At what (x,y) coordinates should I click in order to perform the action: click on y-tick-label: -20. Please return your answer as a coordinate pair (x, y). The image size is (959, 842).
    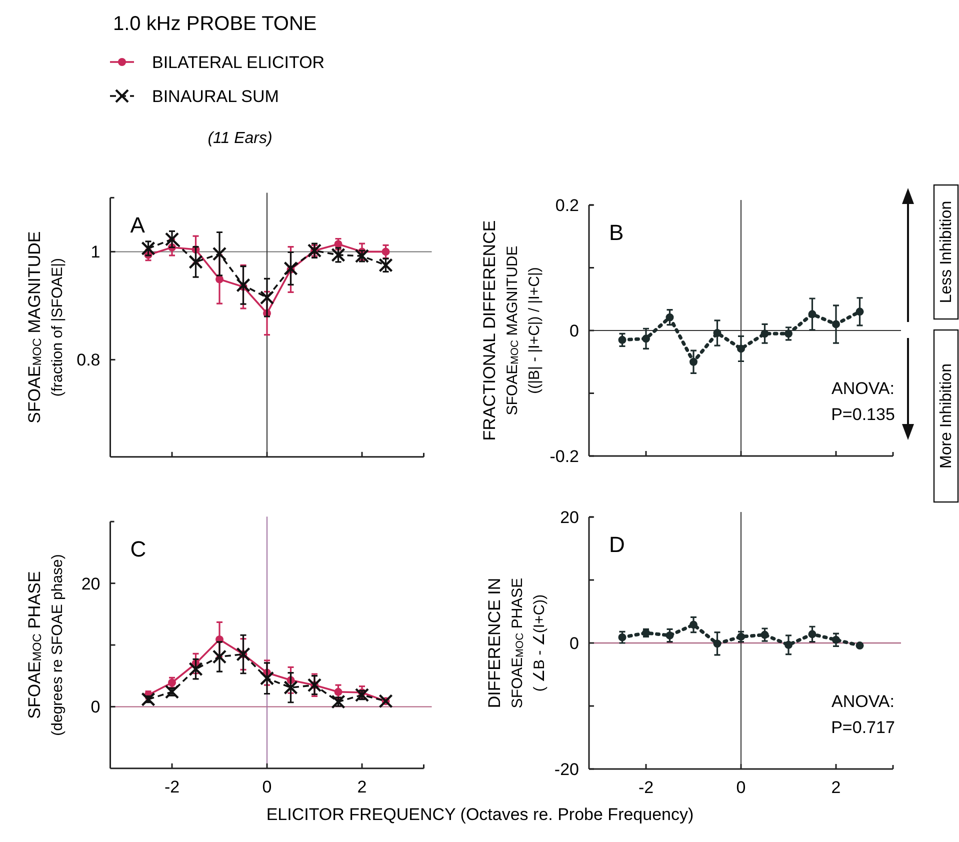
    Looking at the image, I should click on (566, 769).